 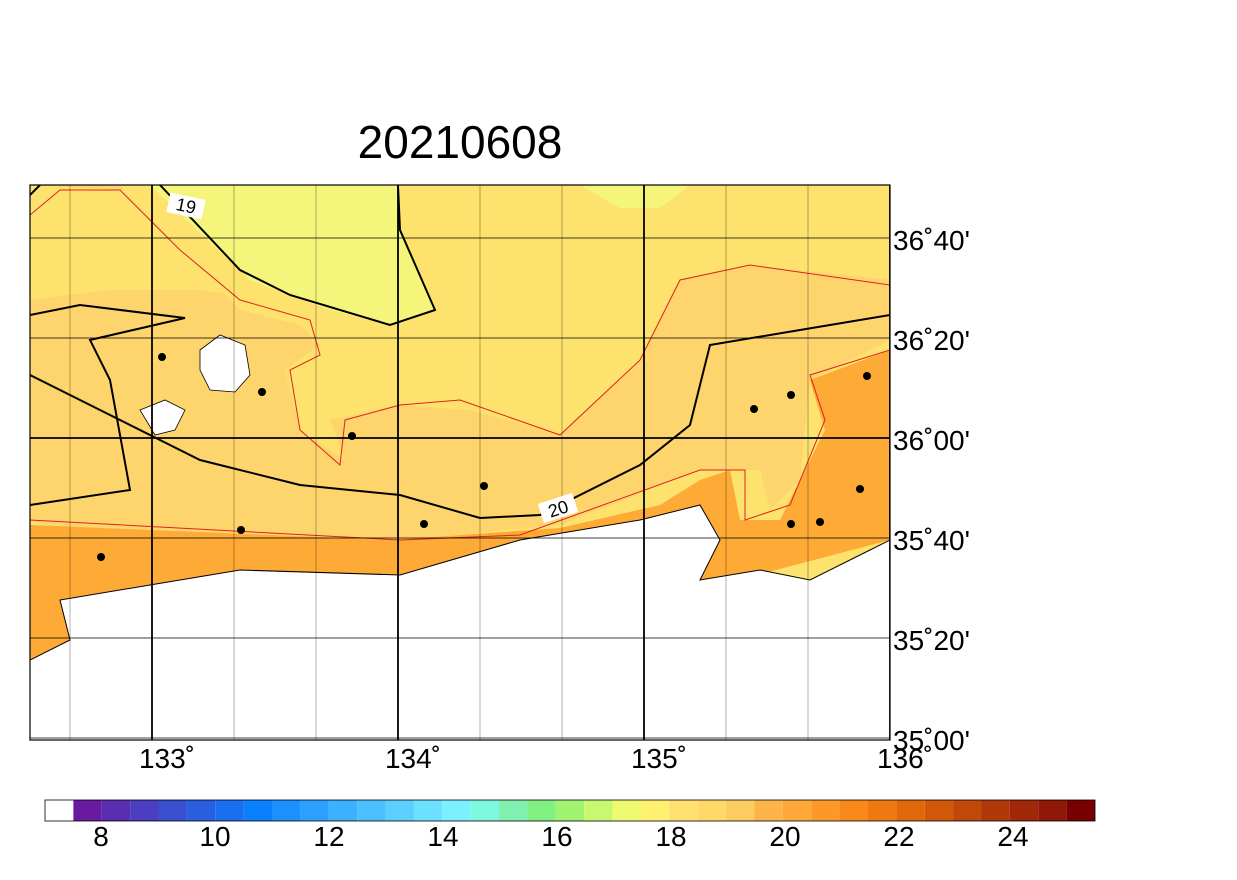 What do you see at coordinates (931, 440) in the screenshot?
I see `lat-label: 36˚00'` at bounding box center [931, 440].